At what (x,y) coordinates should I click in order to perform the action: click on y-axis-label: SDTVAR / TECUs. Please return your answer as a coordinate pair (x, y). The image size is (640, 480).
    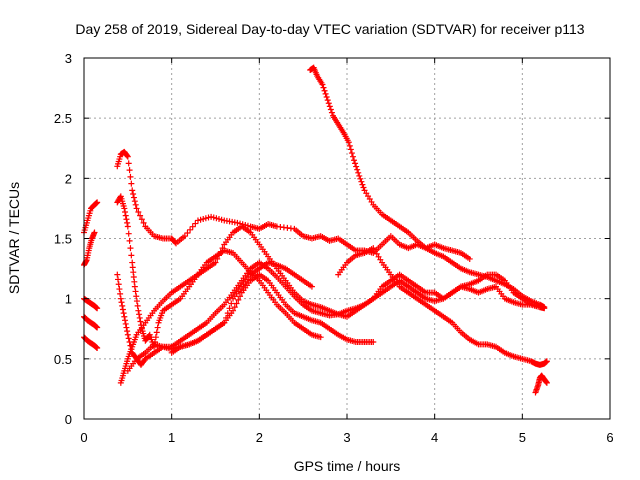
    Looking at the image, I should click on (14, 238).